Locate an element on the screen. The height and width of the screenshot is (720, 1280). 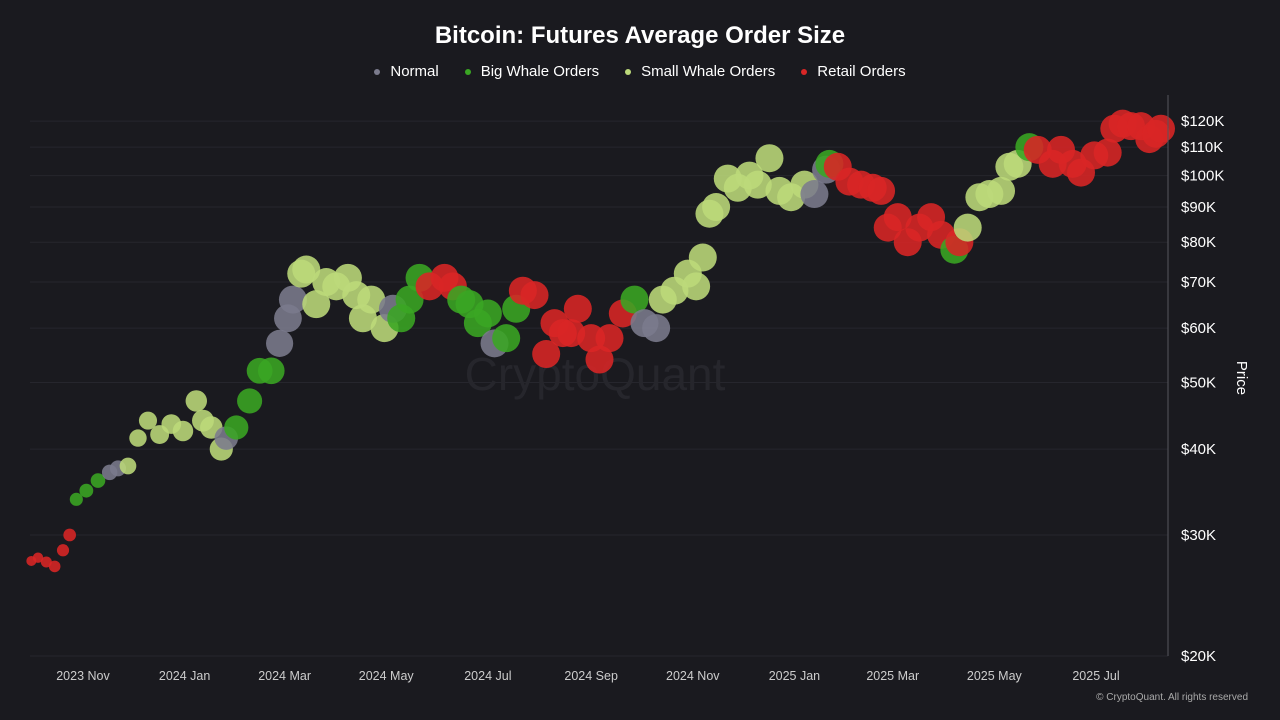
copyright-footer: © CryptoQuant. All rights reserved is located at coordinates (1172, 697).